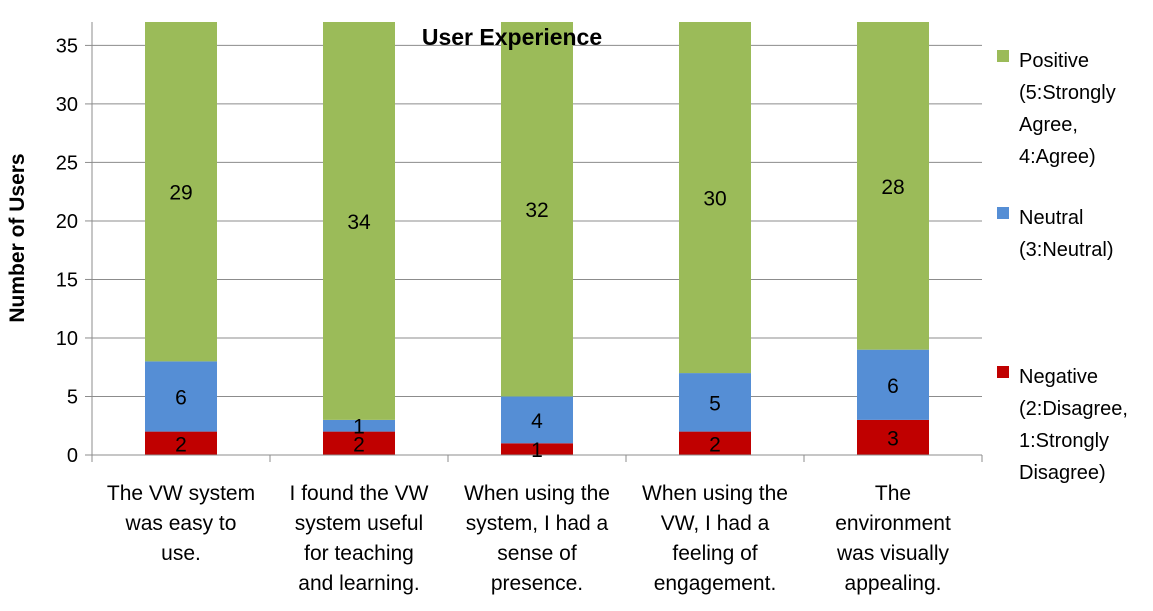 The image size is (1153, 611). What do you see at coordinates (715, 523) in the screenshot?
I see `category-label-line: VW, I had a` at bounding box center [715, 523].